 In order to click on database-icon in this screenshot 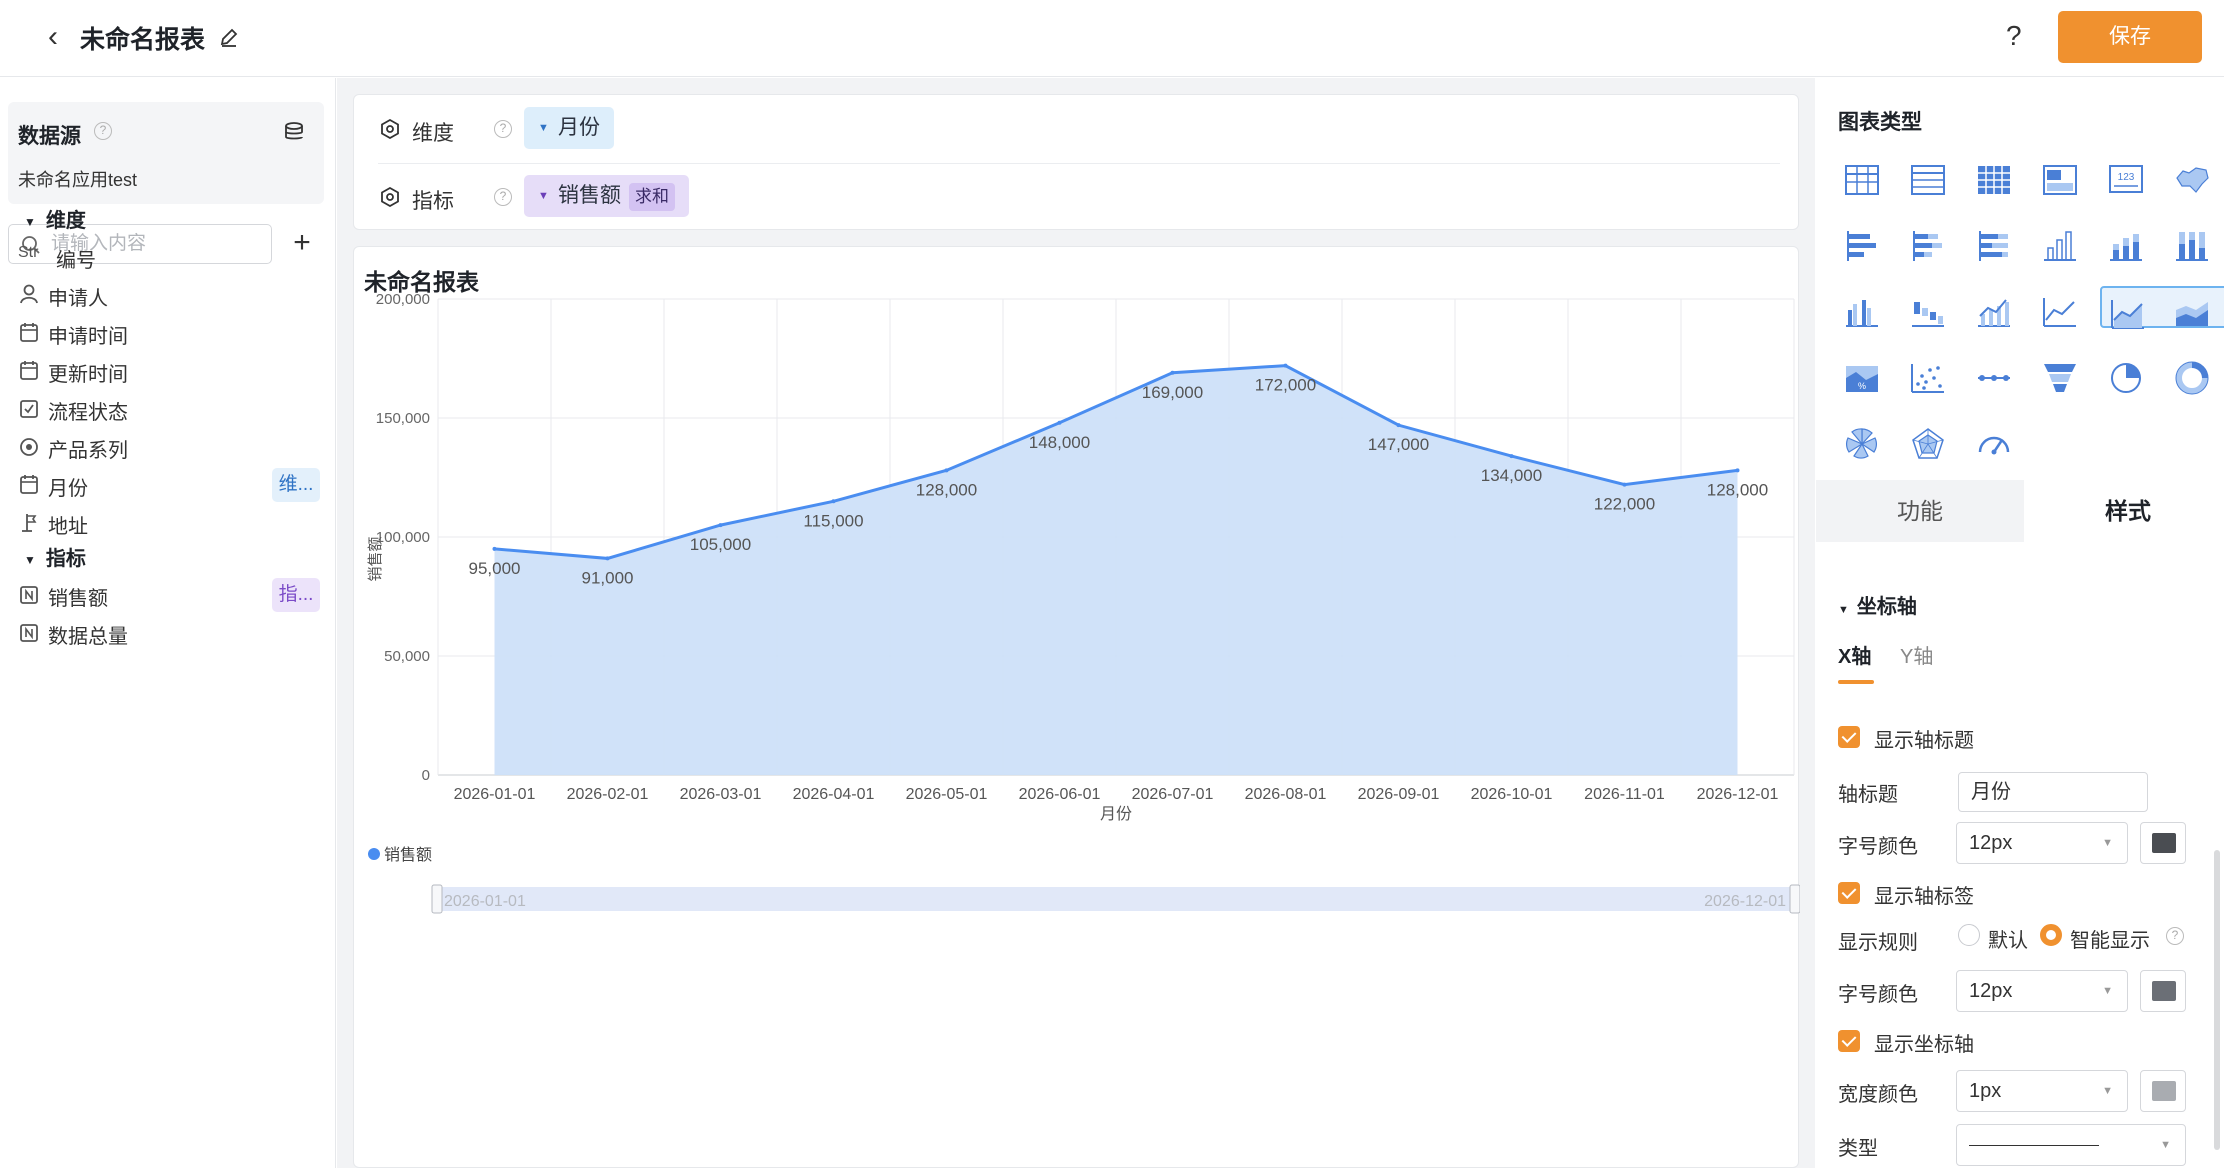, I will do `click(294, 132)`.